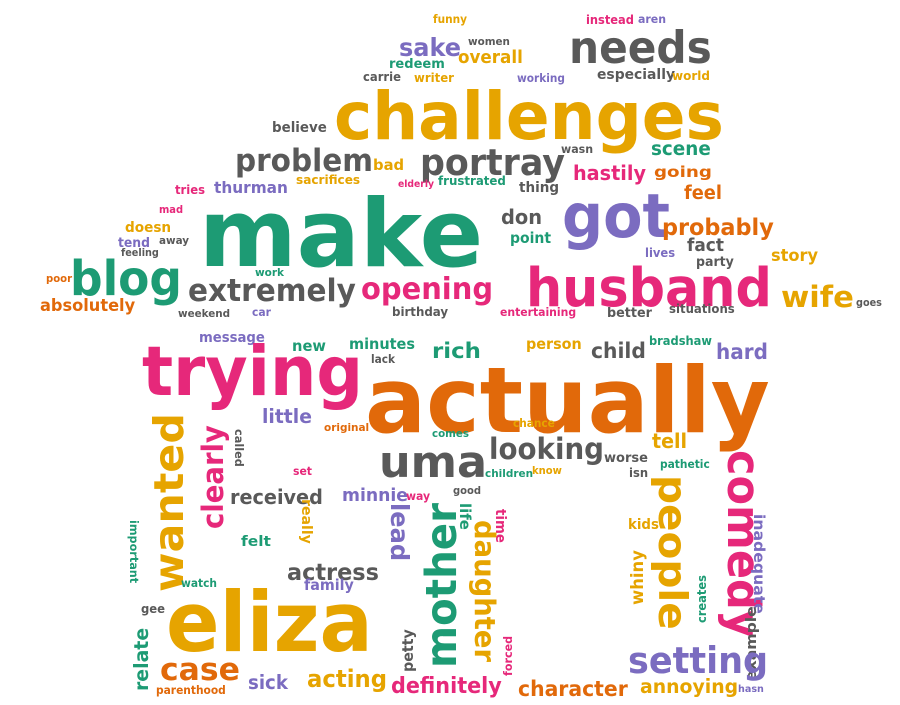 Image resolution: width=900 pixels, height=705 pixels. What do you see at coordinates (577, 149) in the screenshot?
I see `cloud-word-wasn: wasn` at bounding box center [577, 149].